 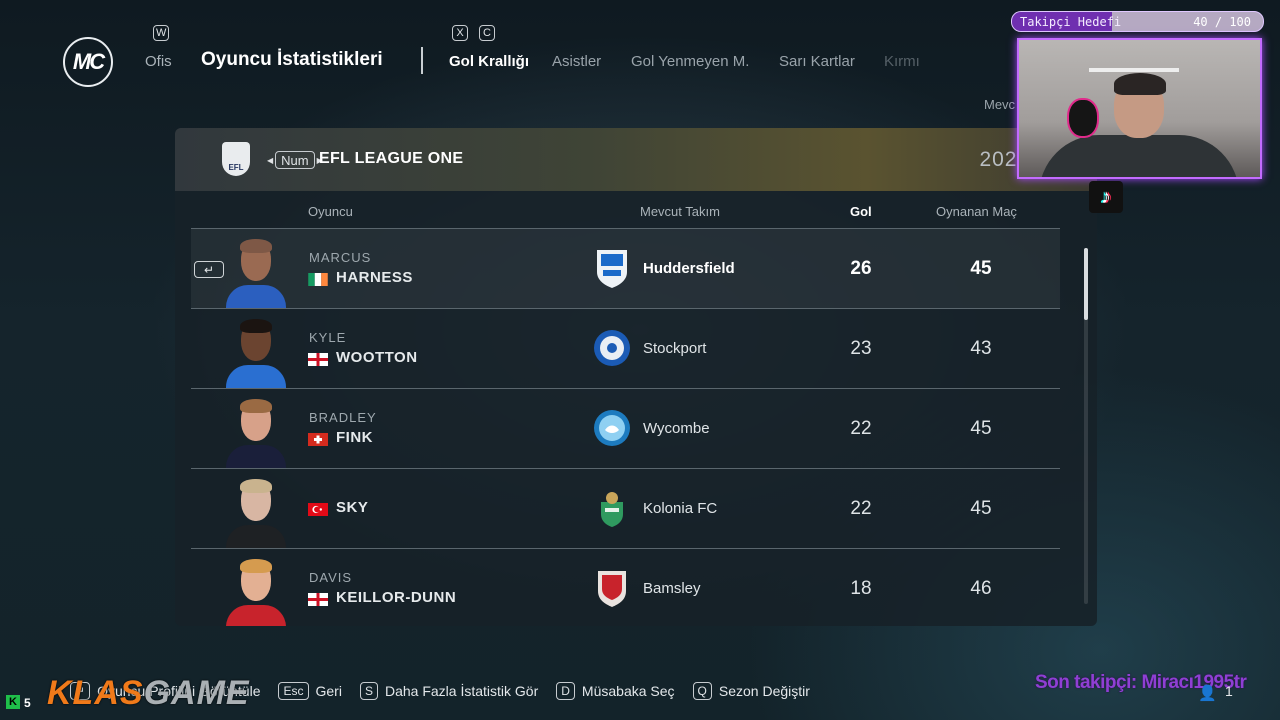 I want to click on mevcut-label: Mevc, so click(x=1000, y=104).